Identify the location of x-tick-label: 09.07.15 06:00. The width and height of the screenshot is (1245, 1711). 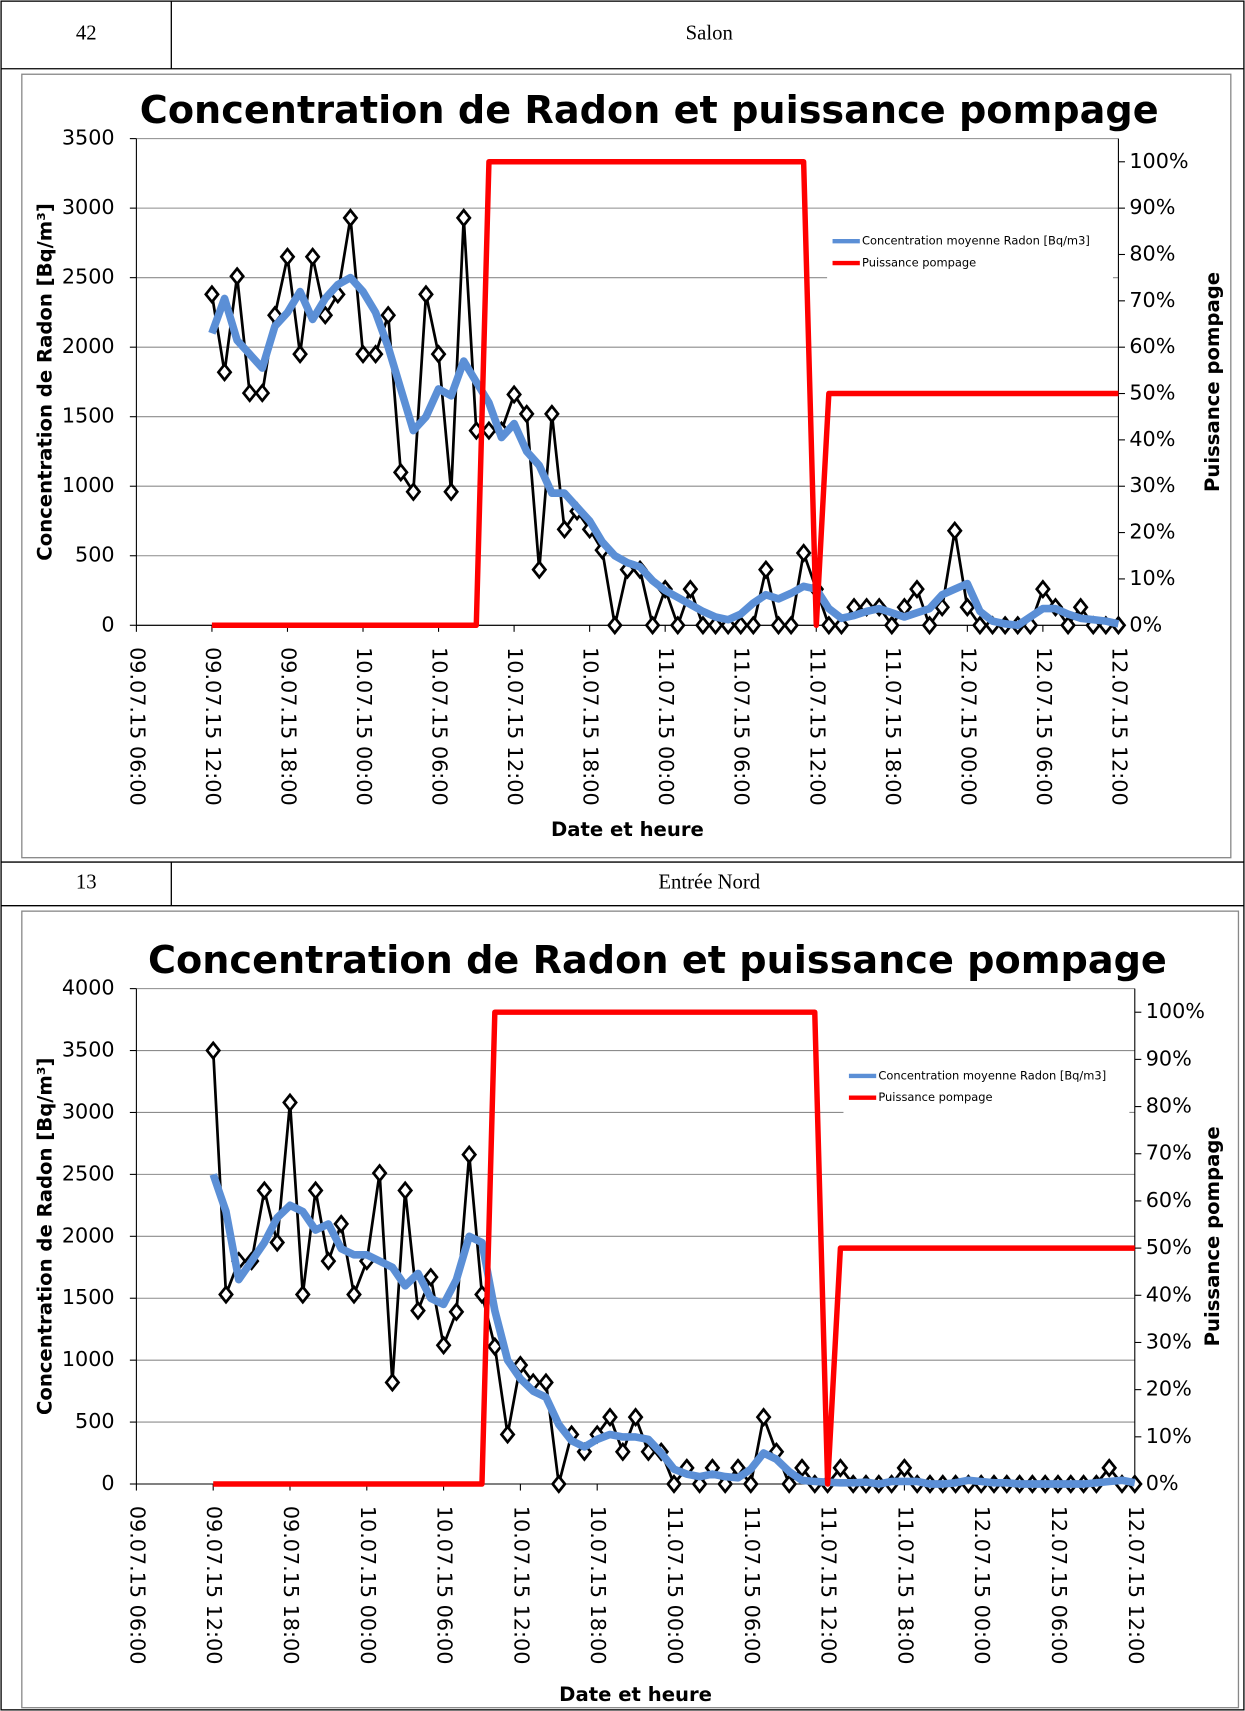
(137, 726).